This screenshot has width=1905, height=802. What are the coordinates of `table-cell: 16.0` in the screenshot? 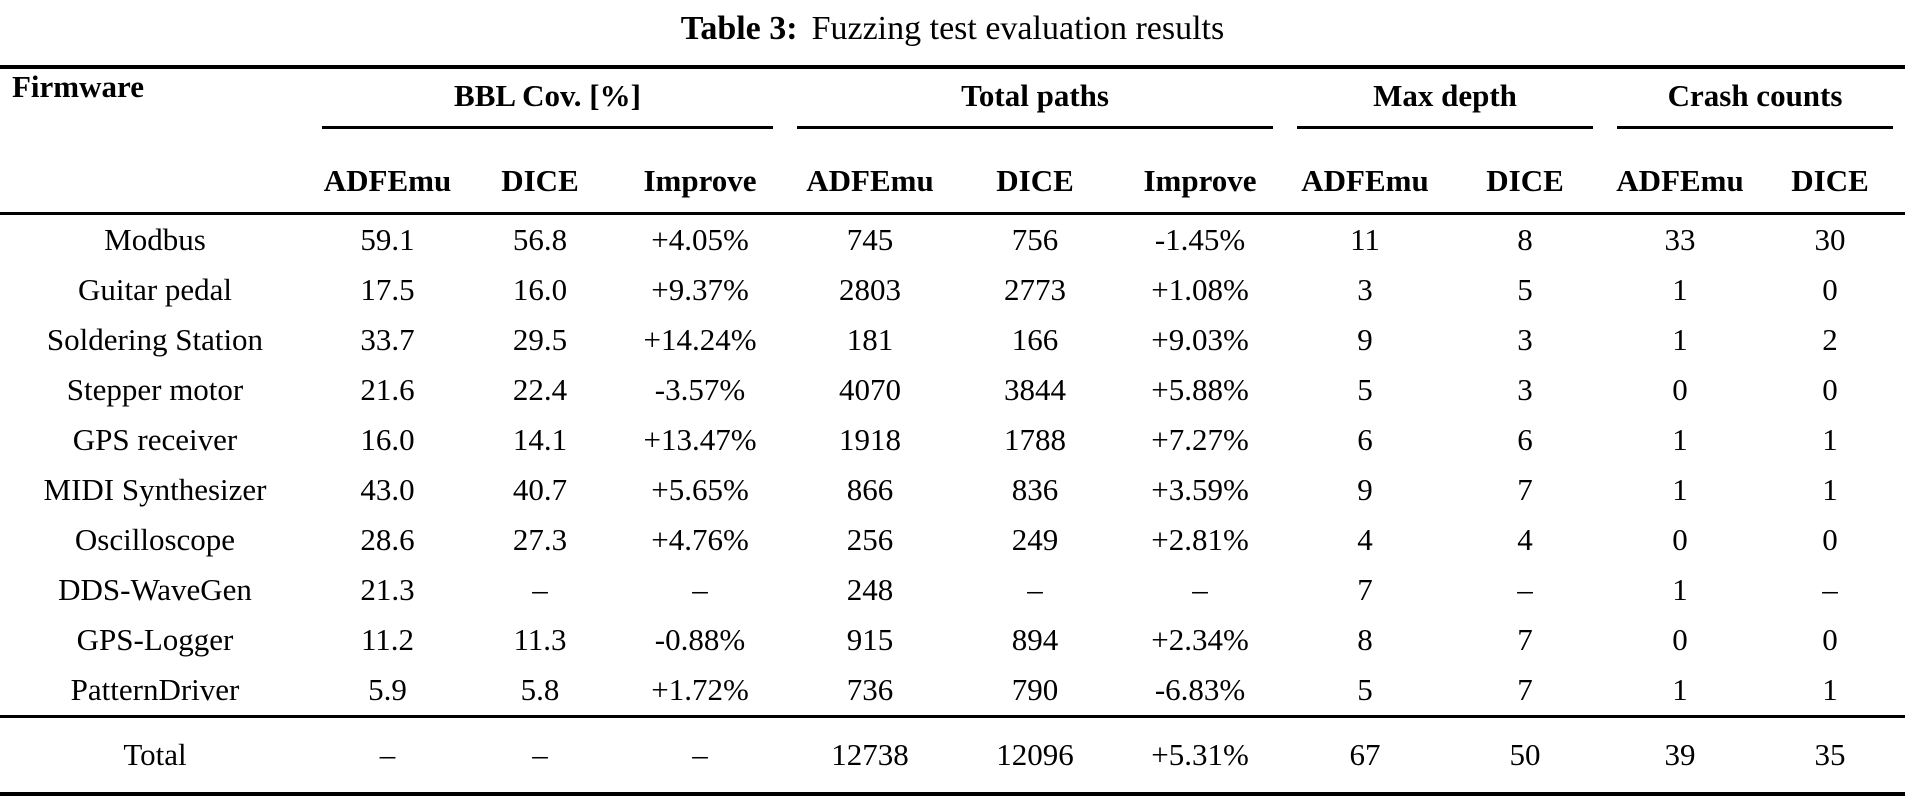 It's located at (540, 289).